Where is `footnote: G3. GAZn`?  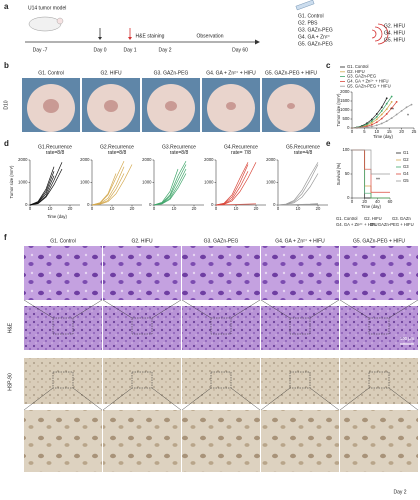
footnote: G3. GAZn is located at coordinates (402, 218).